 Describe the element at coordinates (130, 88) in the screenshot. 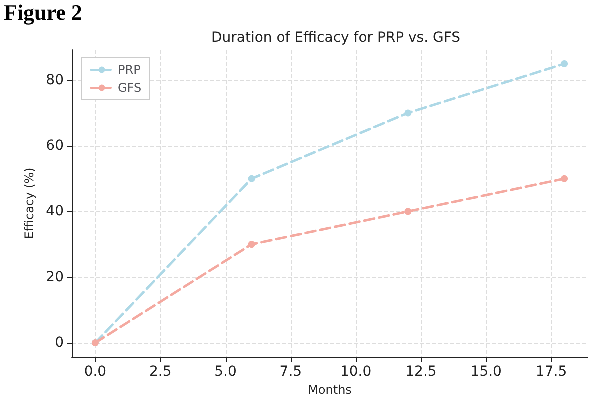

I see `legend-label: GFS` at that location.